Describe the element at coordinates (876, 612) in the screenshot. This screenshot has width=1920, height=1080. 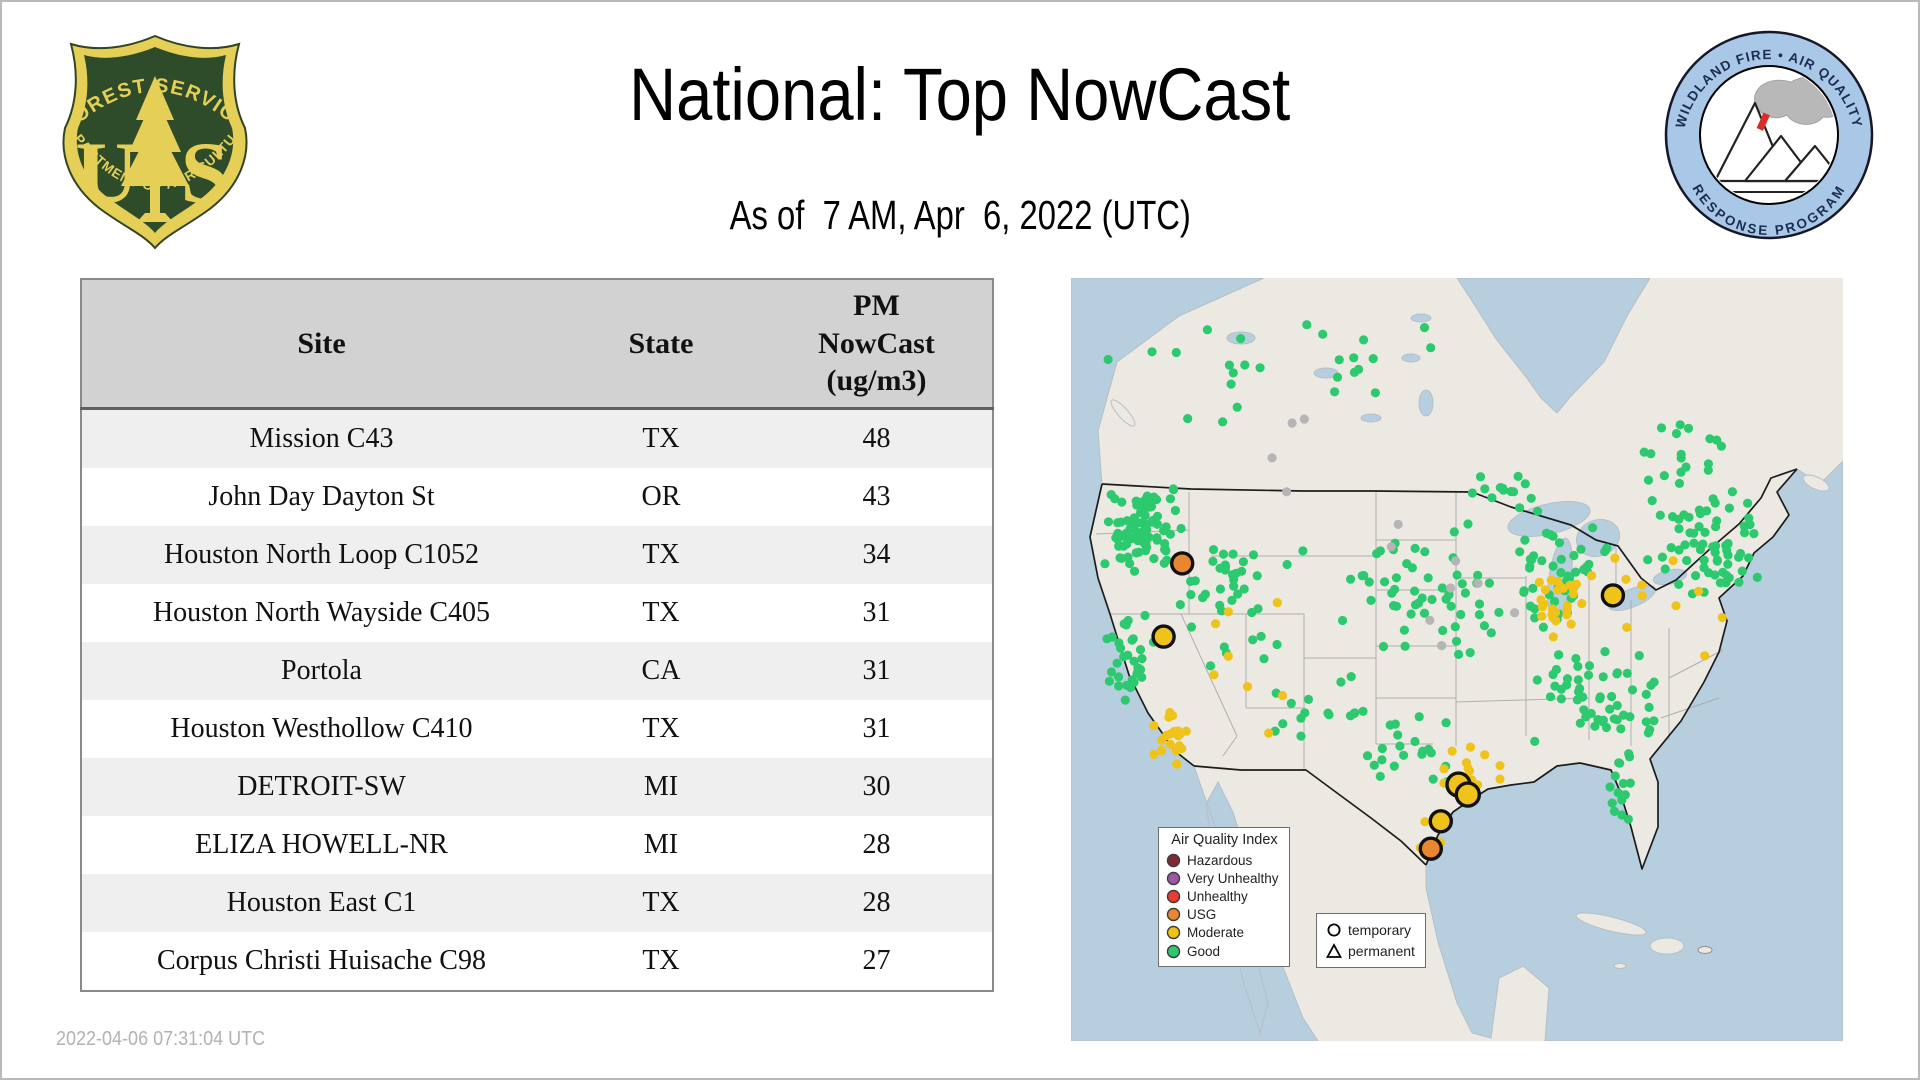
I see `value-cell: 31` at that location.